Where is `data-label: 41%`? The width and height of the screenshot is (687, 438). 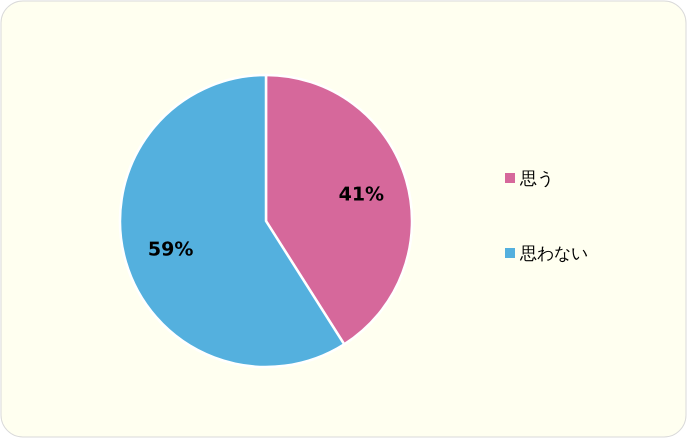
data-label: 41% is located at coordinates (361, 194).